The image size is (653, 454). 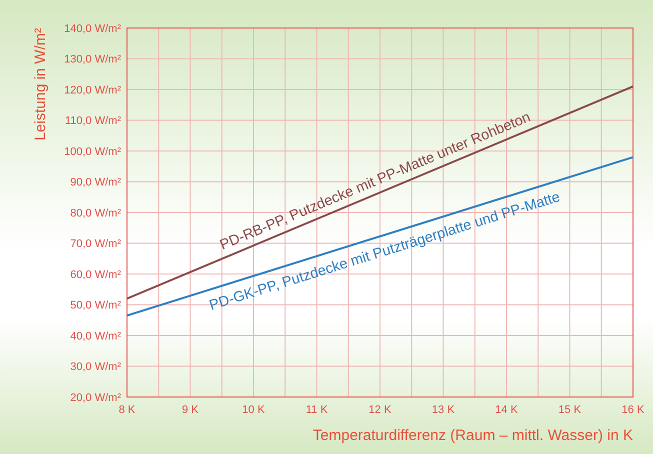 What do you see at coordinates (317, 410) in the screenshot?
I see `x-tick-label: 11 K` at bounding box center [317, 410].